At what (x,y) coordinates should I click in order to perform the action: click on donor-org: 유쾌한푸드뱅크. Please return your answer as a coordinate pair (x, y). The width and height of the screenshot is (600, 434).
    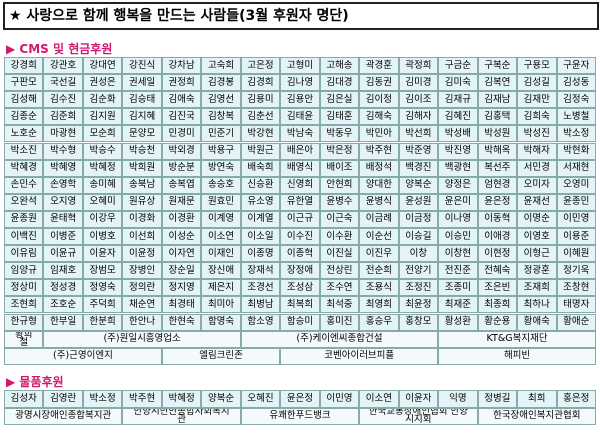
    Looking at the image, I should click on (300, 416).